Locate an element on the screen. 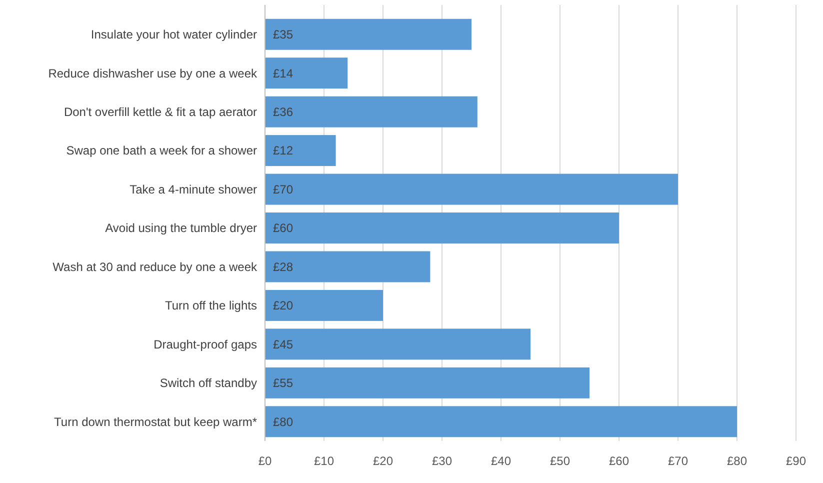  x-tick-label: £0 is located at coordinates (265, 461).